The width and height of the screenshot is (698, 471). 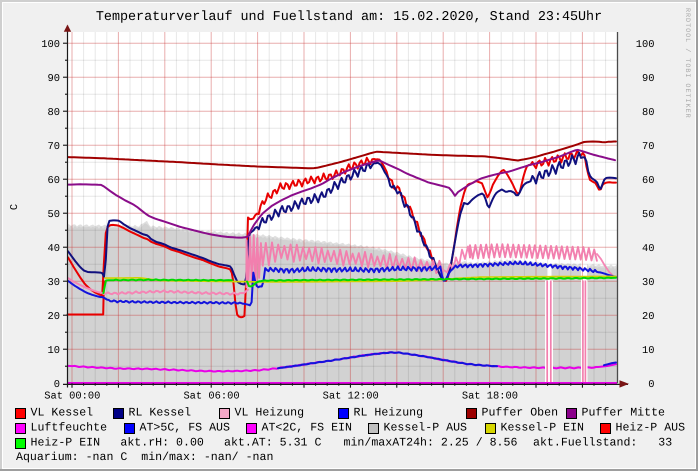 I want to click on svg-text: Puffer Oben, so click(x=520, y=413).